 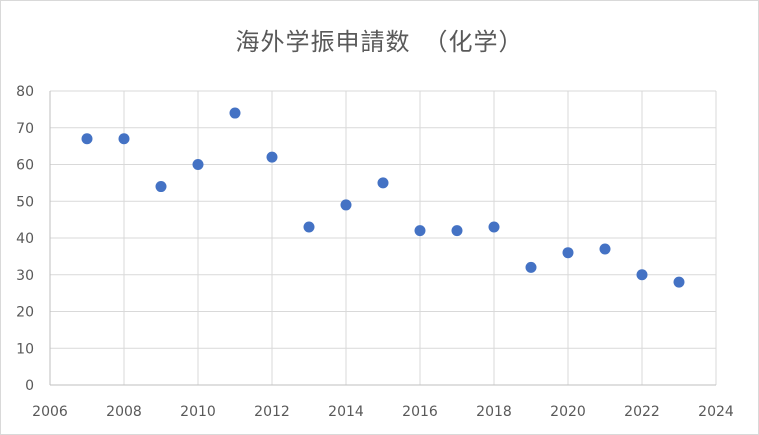 I want to click on y-tick-label-70: 70, so click(x=25, y=129).